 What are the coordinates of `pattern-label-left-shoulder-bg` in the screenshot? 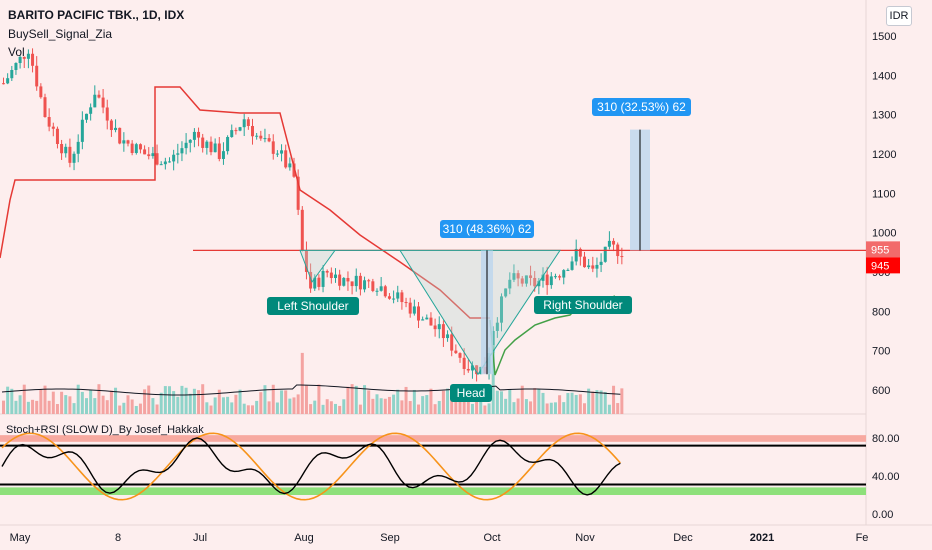 It's located at (313, 306).